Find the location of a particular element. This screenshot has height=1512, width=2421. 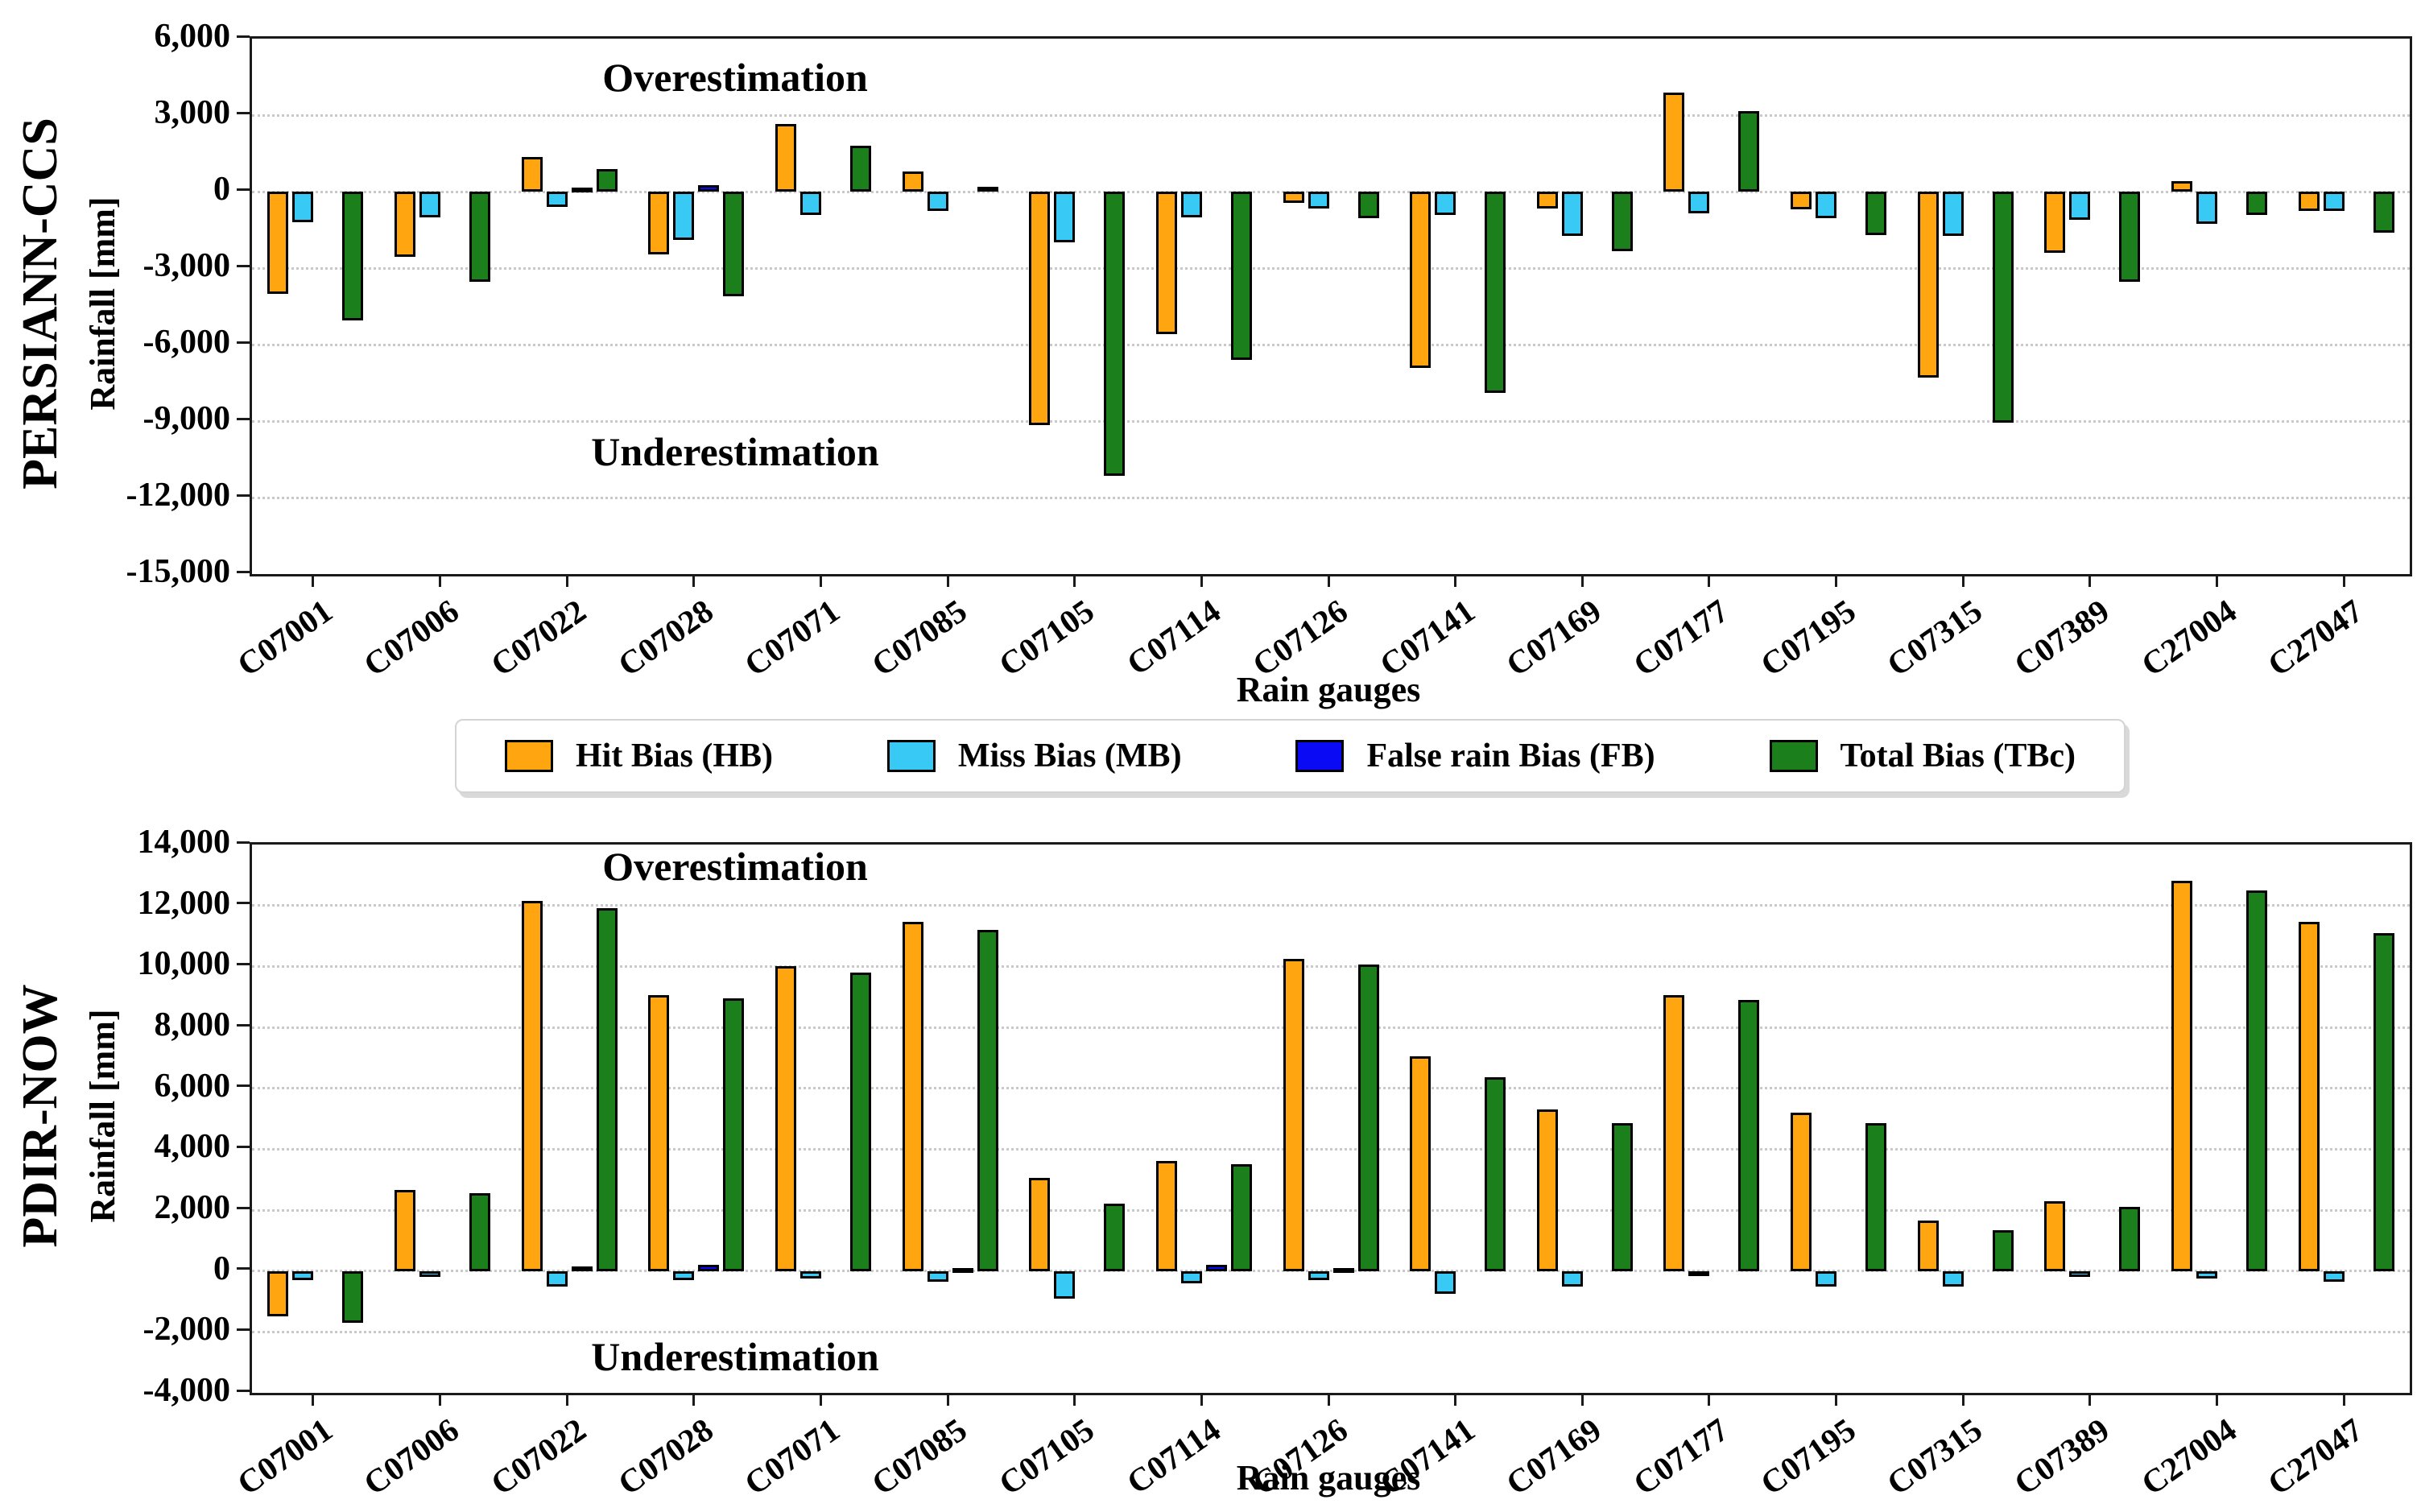

y-tick-label: 2,000 is located at coordinates (193, 1207).